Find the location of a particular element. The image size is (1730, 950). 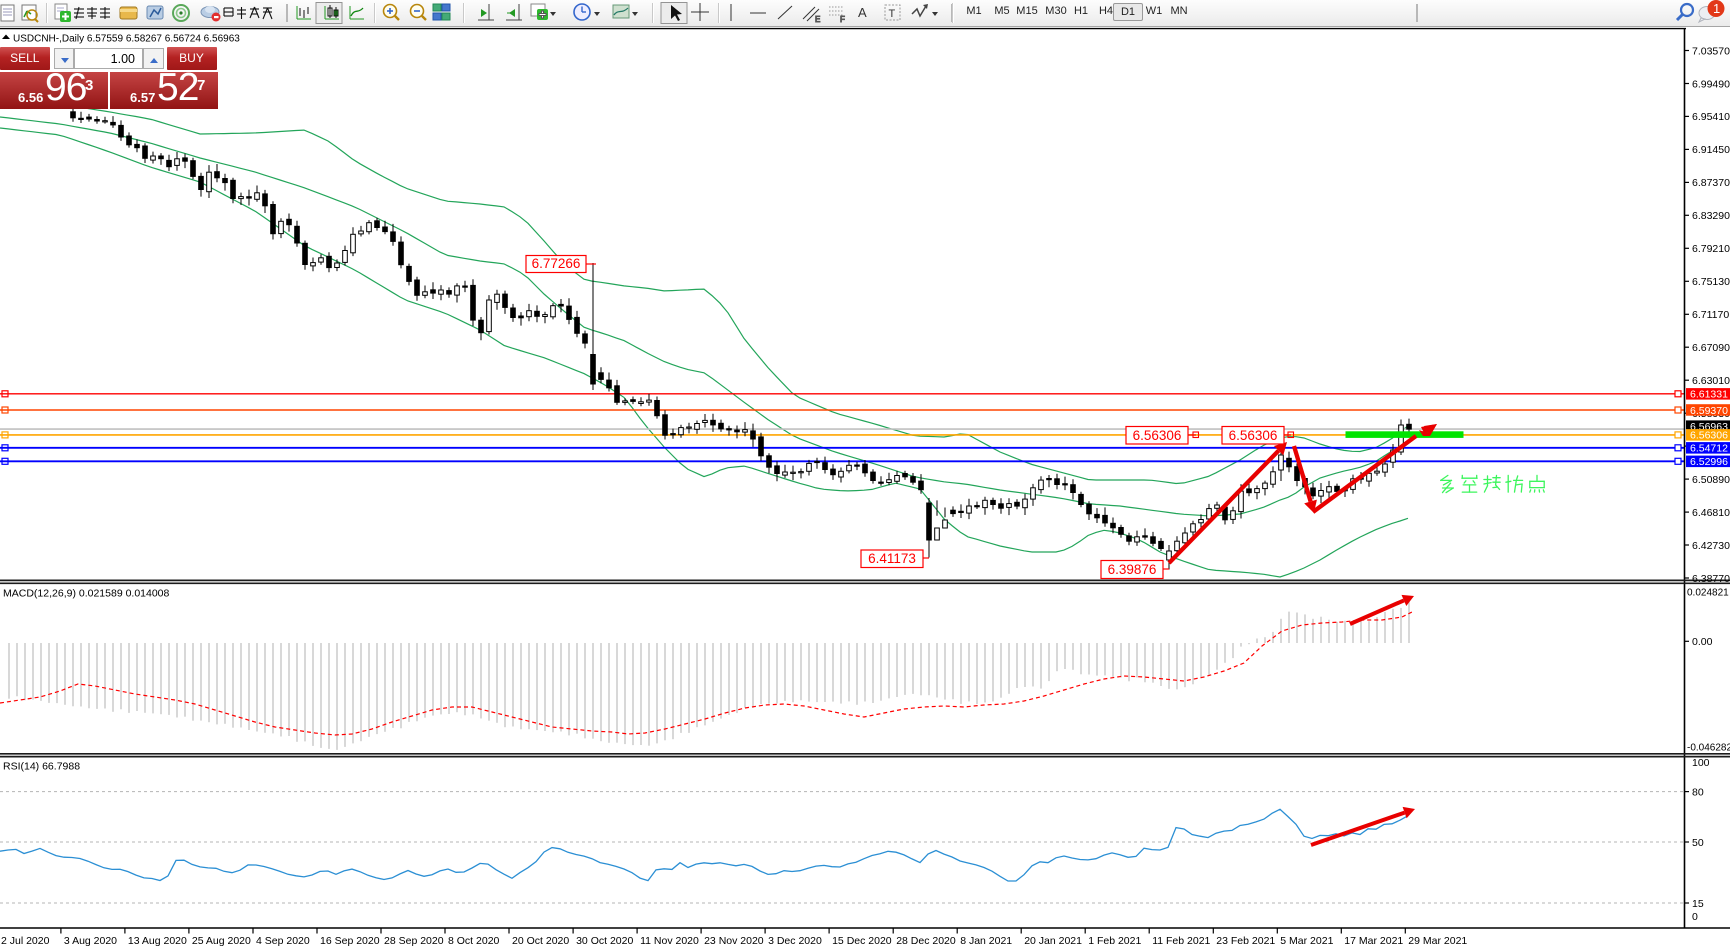

svg-text: 4 Sep 2020 is located at coordinates (283, 941).